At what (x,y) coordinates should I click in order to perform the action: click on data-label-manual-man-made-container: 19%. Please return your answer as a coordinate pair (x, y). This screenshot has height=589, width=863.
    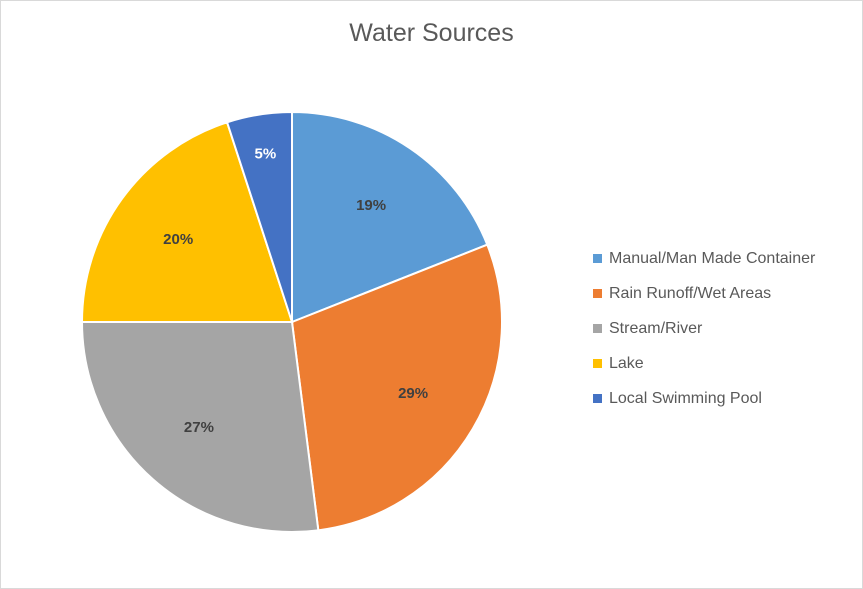
    Looking at the image, I should click on (371, 205).